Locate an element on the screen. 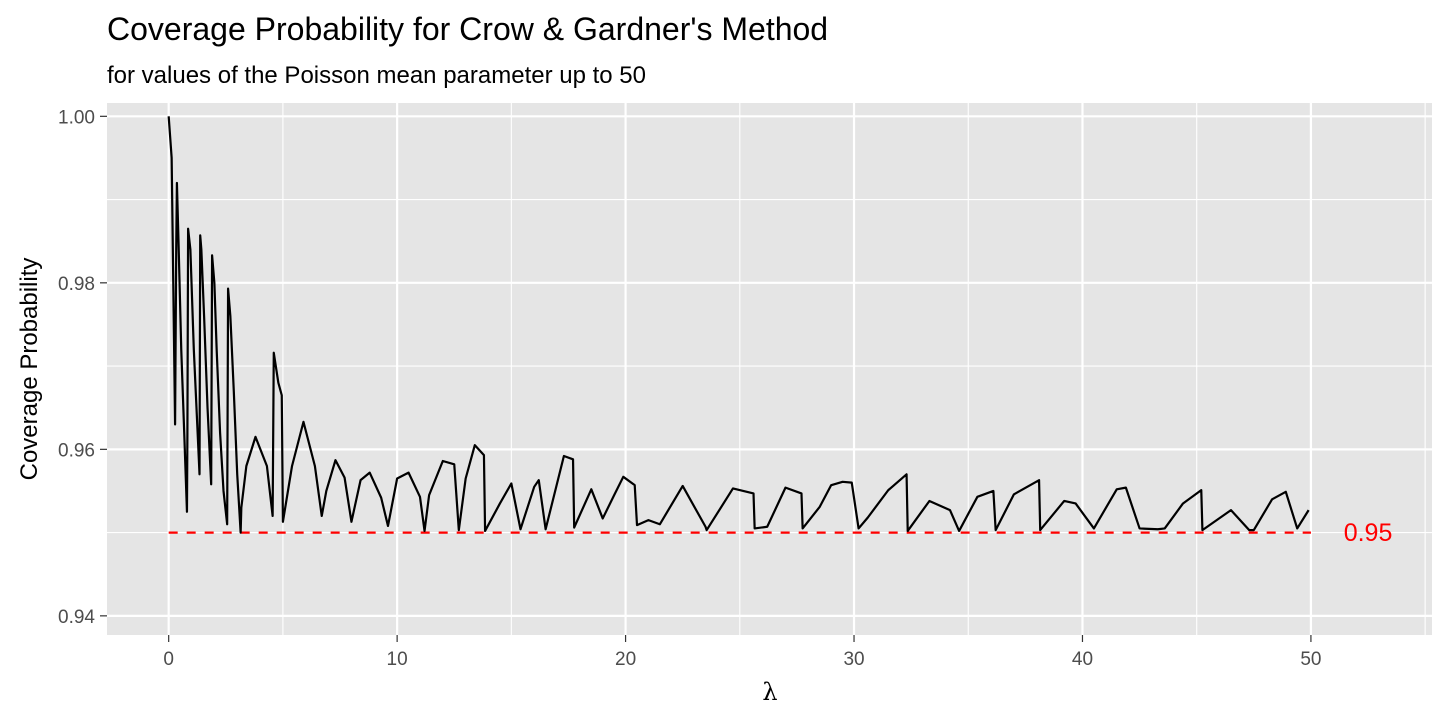 Image resolution: width=1448 pixels, height=720 pixels. y-tick-label: 0.98 is located at coordinates (76, 284).